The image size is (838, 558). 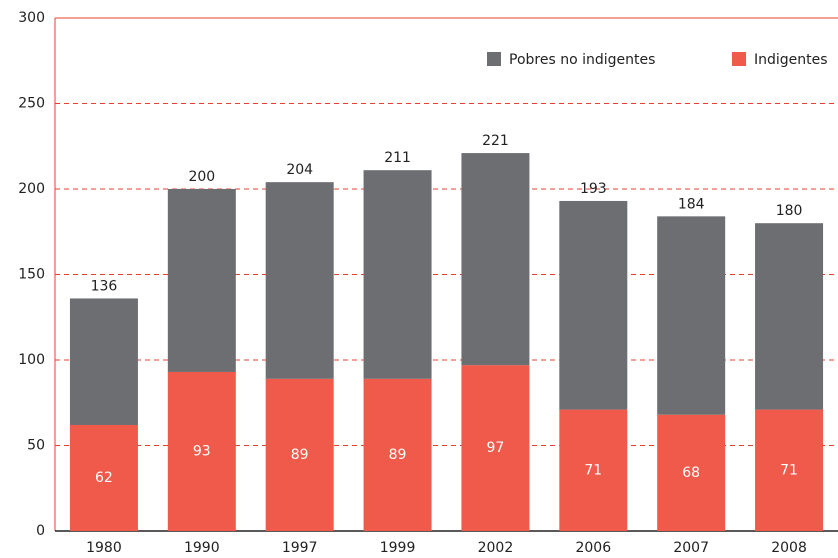 I want to click on x-tick-label: 1990, so click(x=202, y=548).